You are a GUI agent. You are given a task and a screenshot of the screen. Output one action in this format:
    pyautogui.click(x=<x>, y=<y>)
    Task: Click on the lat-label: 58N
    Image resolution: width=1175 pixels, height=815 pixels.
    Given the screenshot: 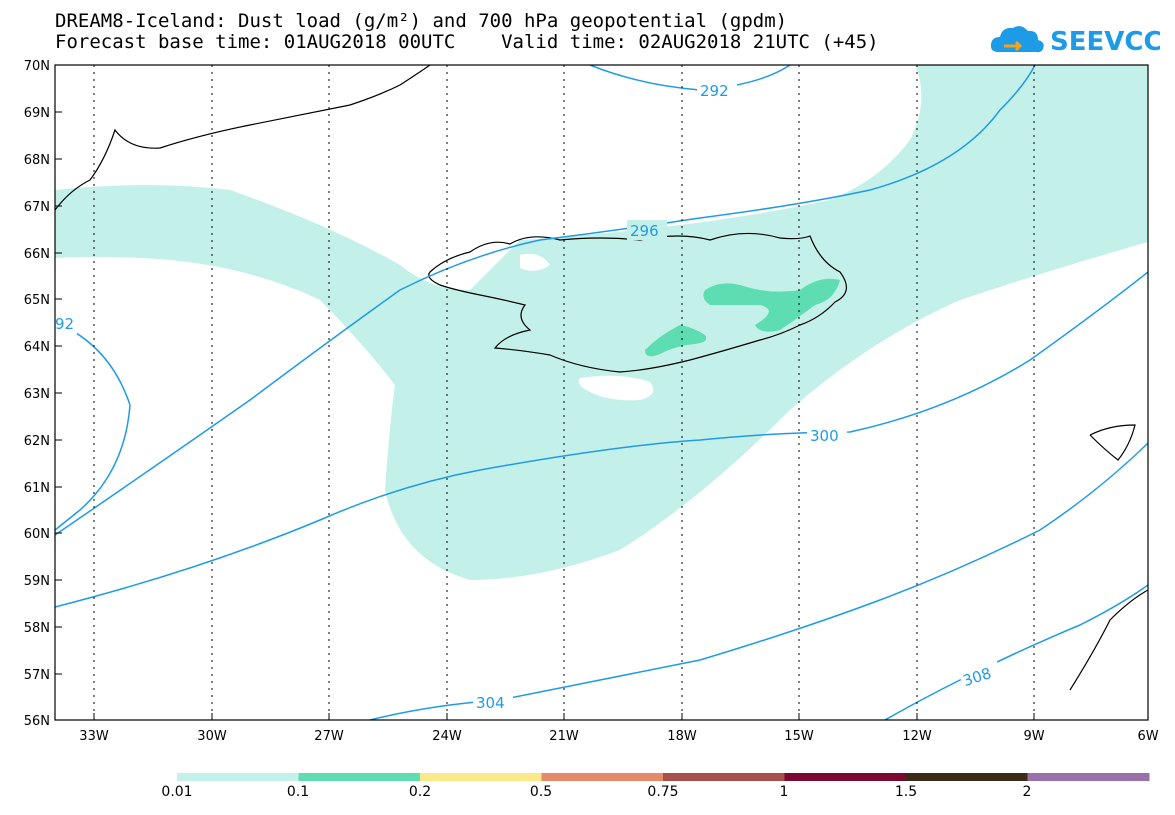 What is the action you would take?
    pyautogui.click(x=37, y=628)
    